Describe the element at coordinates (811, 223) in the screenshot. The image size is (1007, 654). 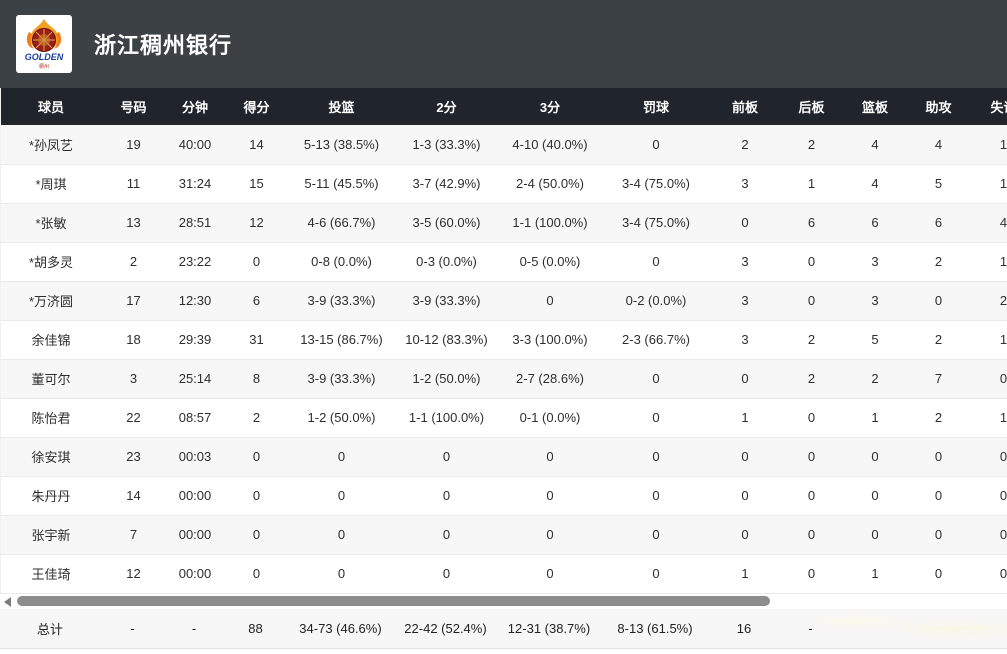
I see `dreb-cell: 6` at that location.